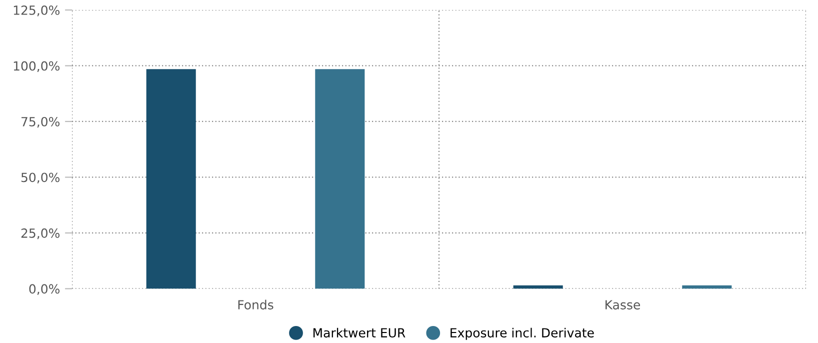  What do you see at coordinates (623, 305) in the screenshot?
I see `x-tick-label: Kasse` at bounding box center [623, 305].